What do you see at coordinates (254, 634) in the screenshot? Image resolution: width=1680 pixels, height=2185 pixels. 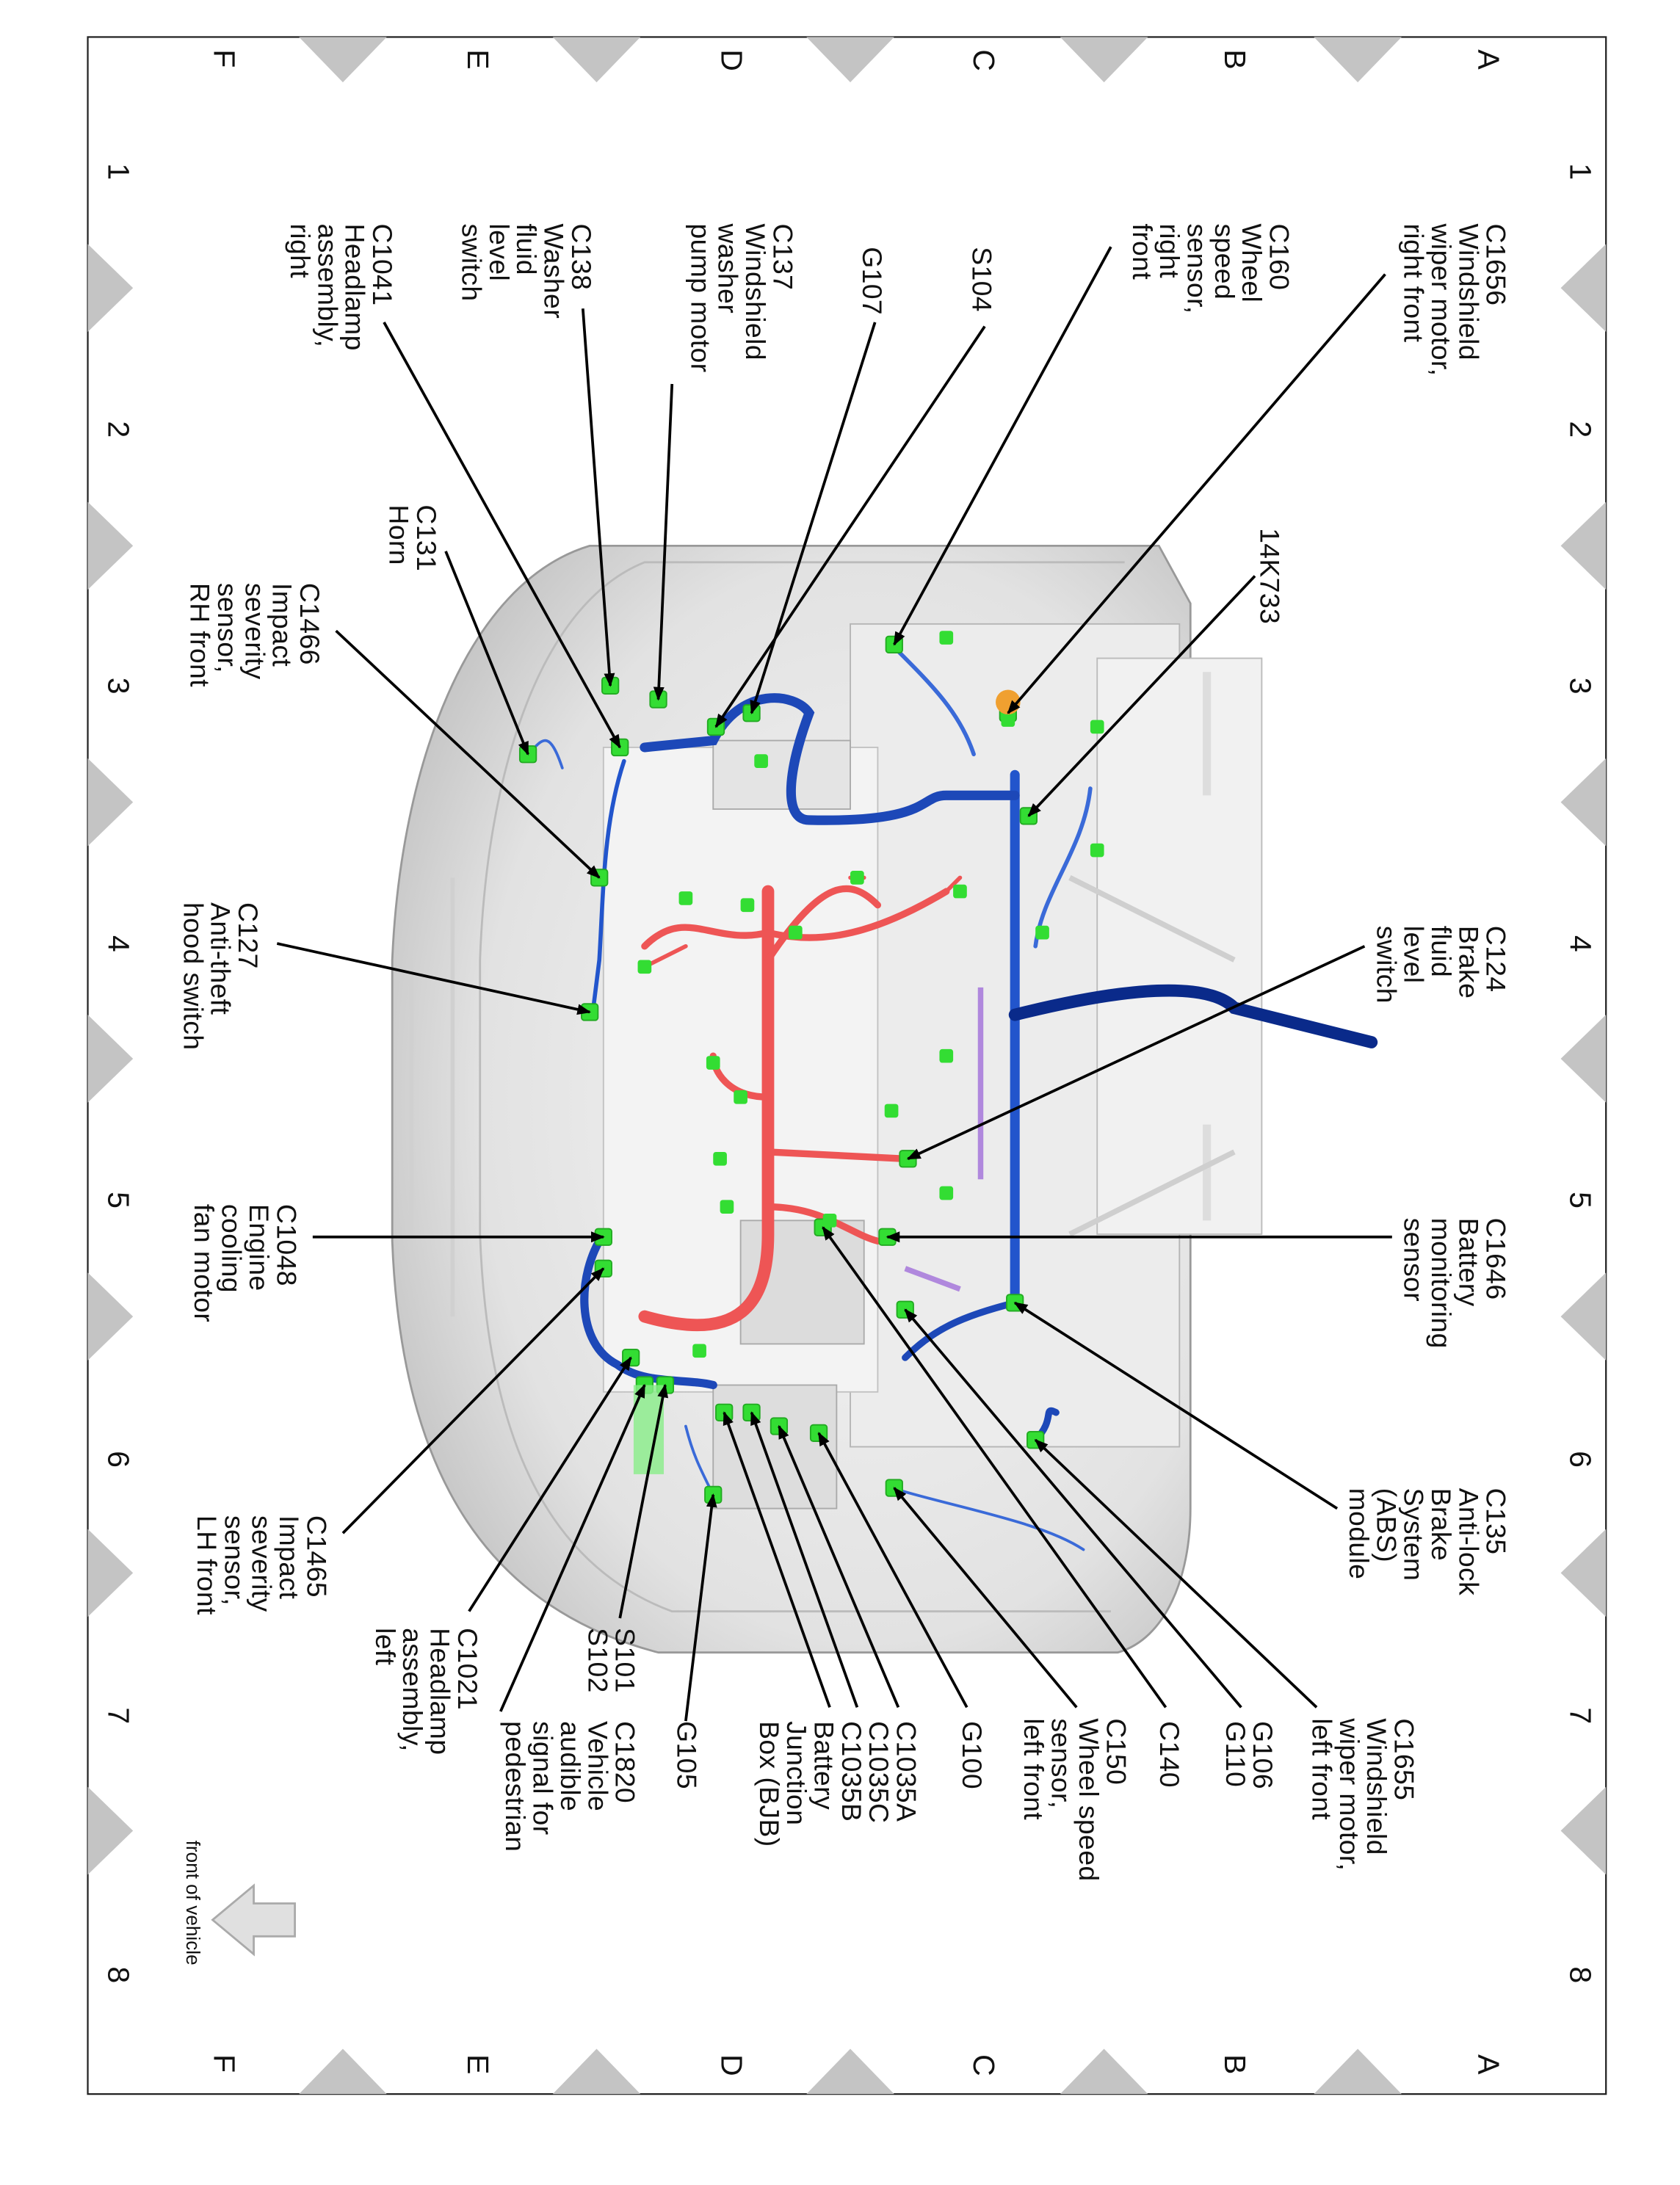 I see `callout-label-c1466: C1466 Impact severity sensor, RH front` at bounding box center [254, 634].